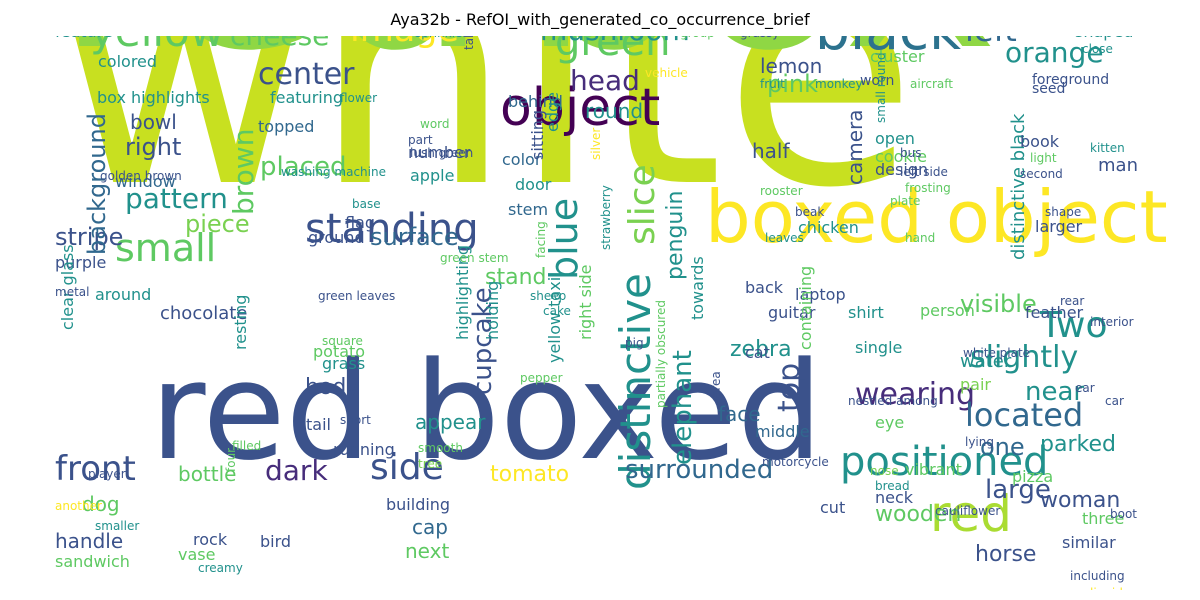 This screenshot has width=1200, height=600. Describe the element at coordinates (516, 277) in the screenshot. I see `word-cloud-word: stand` at that location.